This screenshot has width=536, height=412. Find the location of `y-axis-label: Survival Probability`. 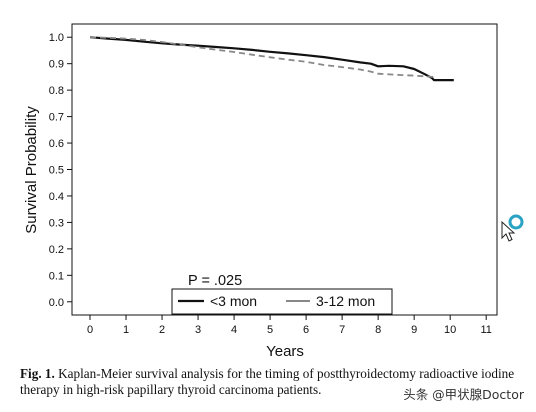

y-axis-label: Survival Probability is located at coordinates (31, 170).